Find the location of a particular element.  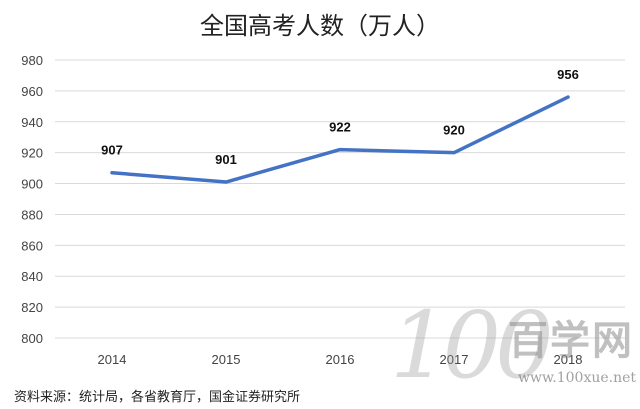

x-tick-label: 2017 is located at coordinates (454, 359).